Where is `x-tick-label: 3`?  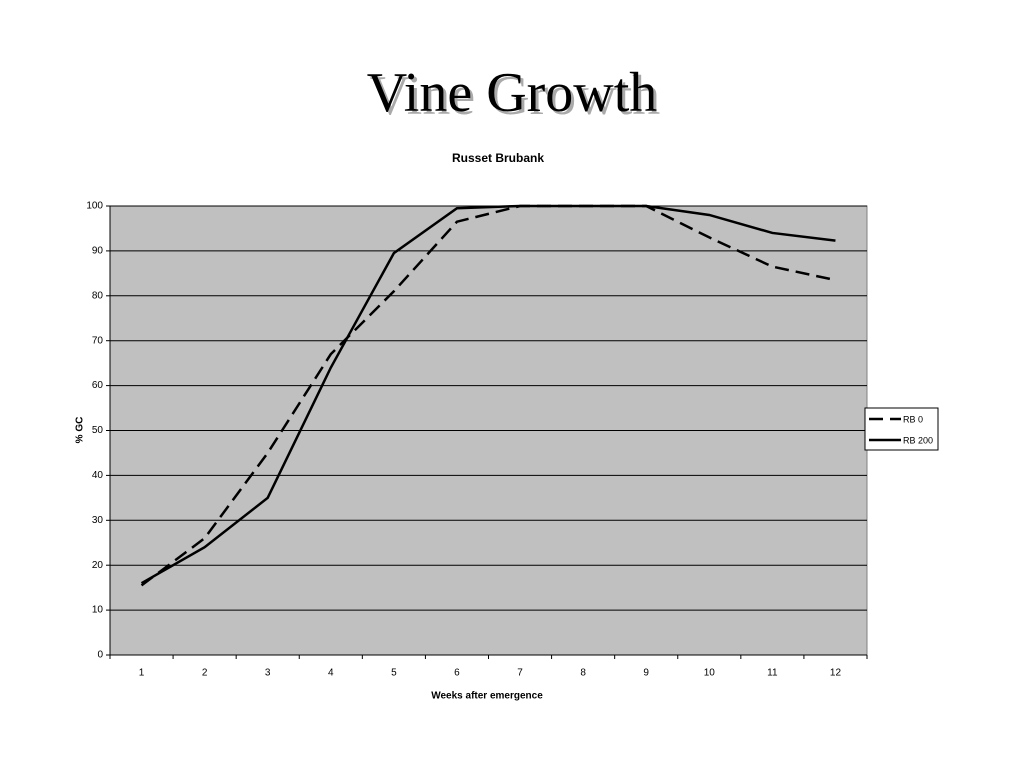
x-tick-label: 3 is located at coordinates (268, 673).